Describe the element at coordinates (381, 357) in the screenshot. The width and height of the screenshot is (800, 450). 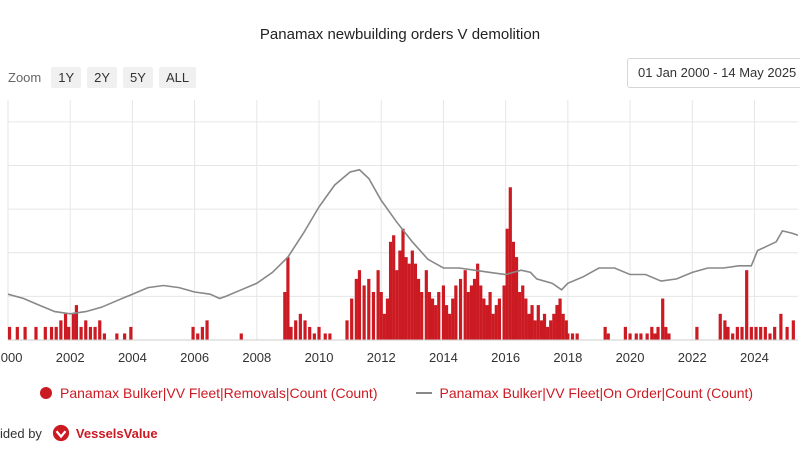
I see `x-tick-label: 2012` at that location.